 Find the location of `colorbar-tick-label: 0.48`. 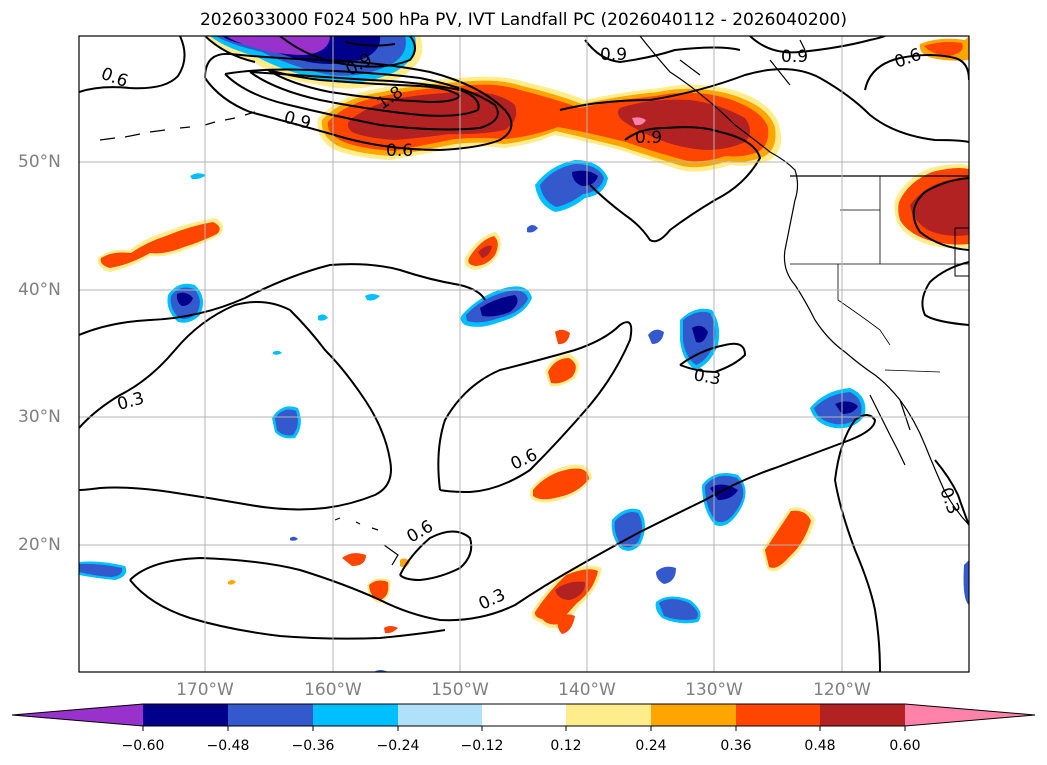

colorbar-tick-label: 0.48 is located at coordinates (820, 746).